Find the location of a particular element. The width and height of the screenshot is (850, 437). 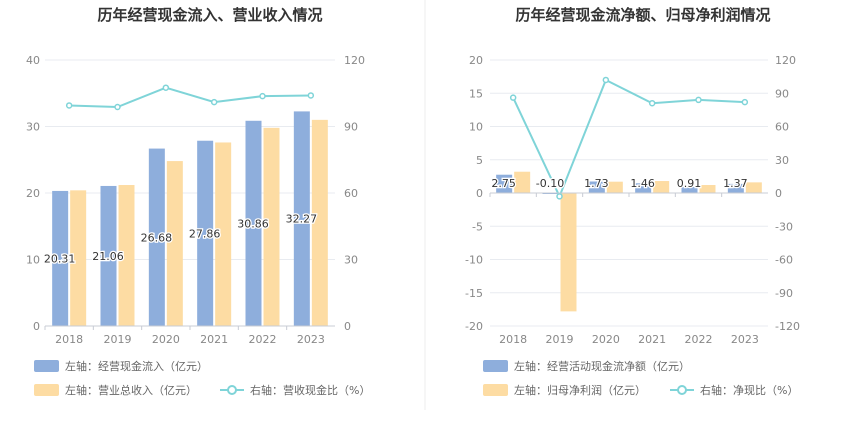

chart-1-x-axis: 2018 2019 2020 2021 2022 2023 is located at coordinates (189, 335).